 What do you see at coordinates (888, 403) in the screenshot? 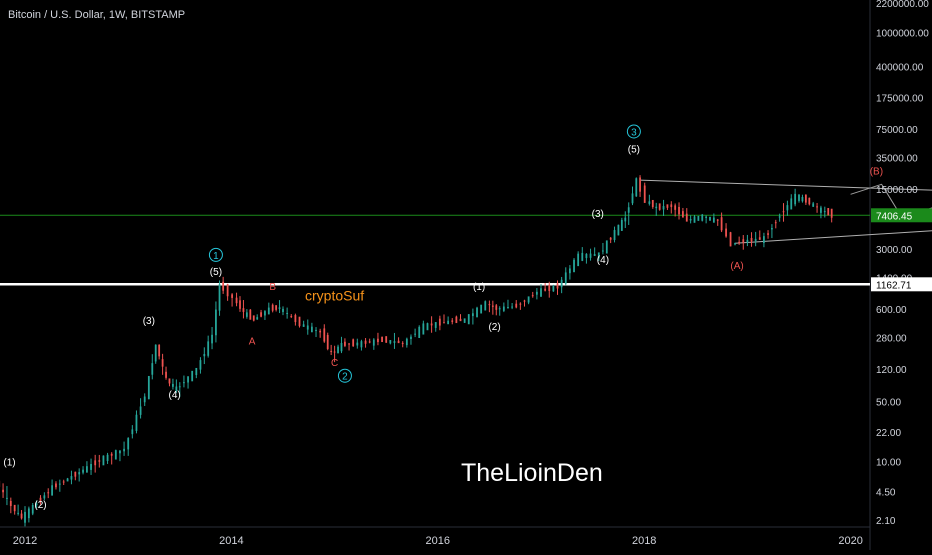
I see `price-tick-label: 50.00` at bounding box center [888, 403].